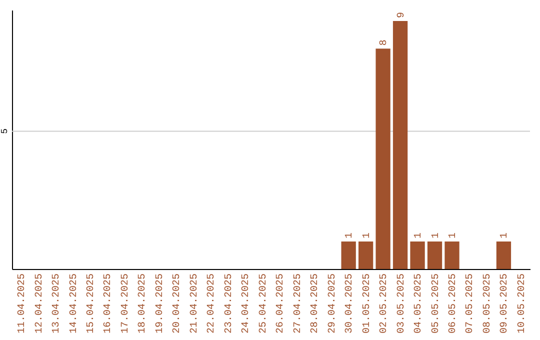  Describe the element at coordinates (384, 304) in the screenshot. I see `x-tick-label: 02.05.2025` at that location.